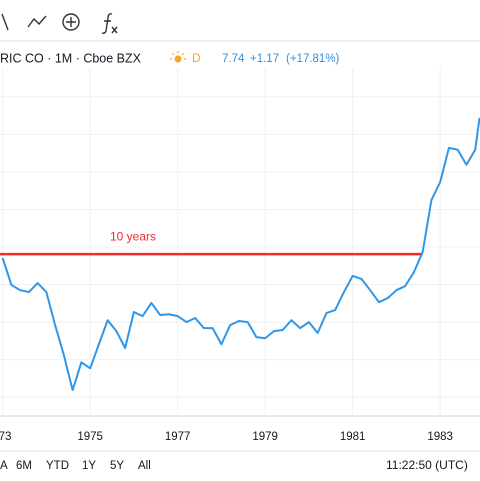 The height and width of the screenshot is (481, 480). What do you see at coordinates (353, 437) in the screenshot?
I see `x-tick-label: 1981` at bounding box center [353, 437].